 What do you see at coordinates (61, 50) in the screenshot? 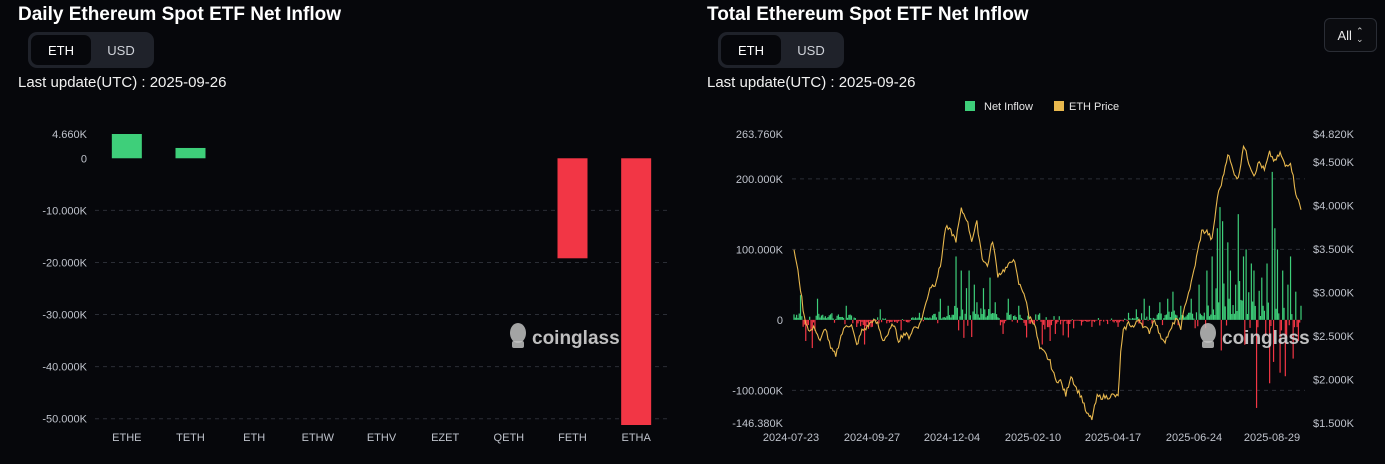
I see `left-toggle-eth: ETH` at bounding box center [61, 50].